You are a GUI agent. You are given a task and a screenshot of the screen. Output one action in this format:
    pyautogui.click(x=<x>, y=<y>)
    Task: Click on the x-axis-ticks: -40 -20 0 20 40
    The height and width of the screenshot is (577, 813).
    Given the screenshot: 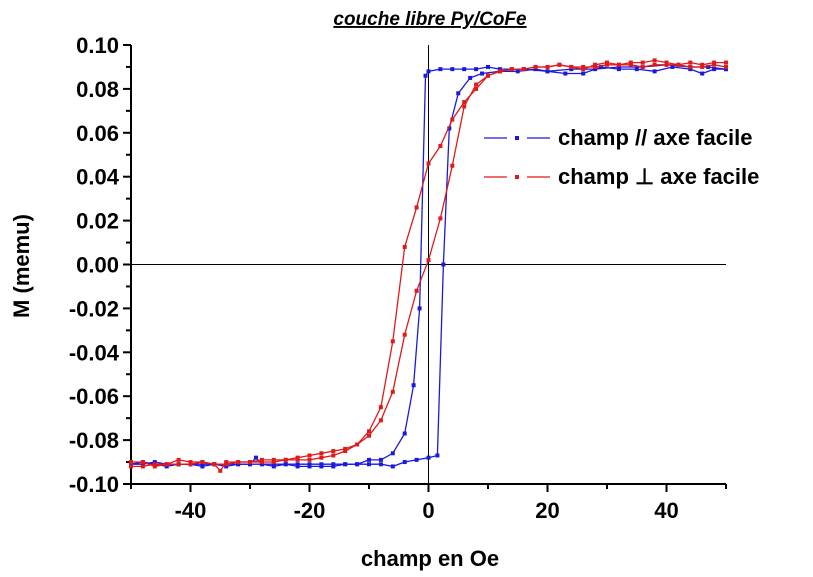 What is the action you would take?
    pyautogui.click(x=428, y=503)
    